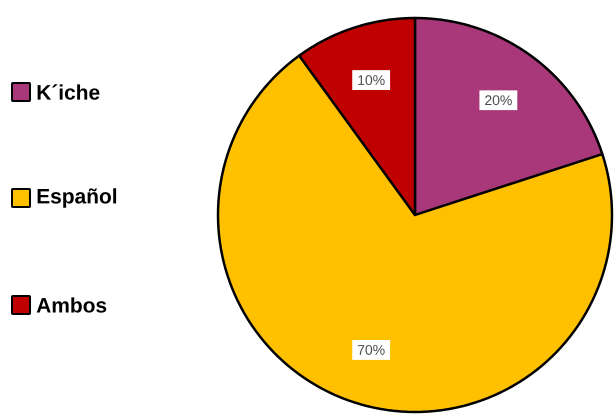  Describe the element at coordinates (77, 198) in the screenshot. I see `legend-label: Español` at that location.